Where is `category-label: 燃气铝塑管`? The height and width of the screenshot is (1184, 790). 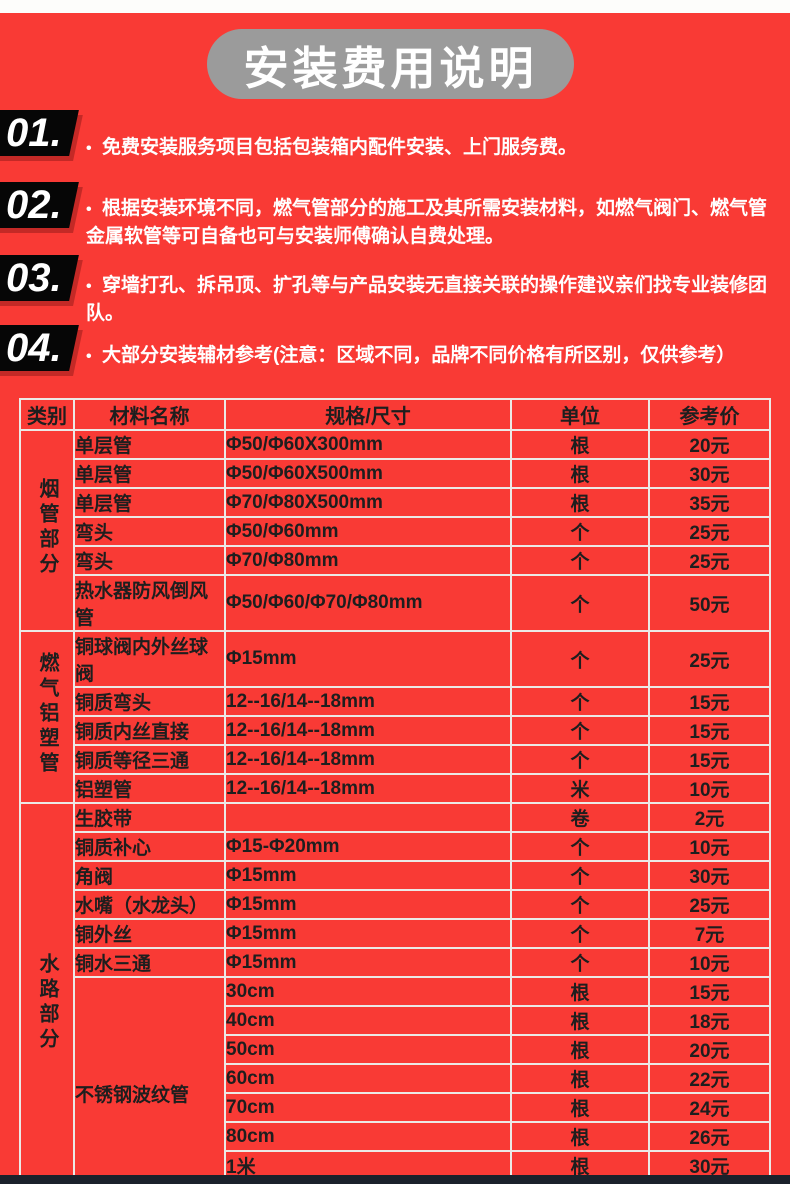
category-label: 燃气铝塑管 is located at coordinates (47, 714).